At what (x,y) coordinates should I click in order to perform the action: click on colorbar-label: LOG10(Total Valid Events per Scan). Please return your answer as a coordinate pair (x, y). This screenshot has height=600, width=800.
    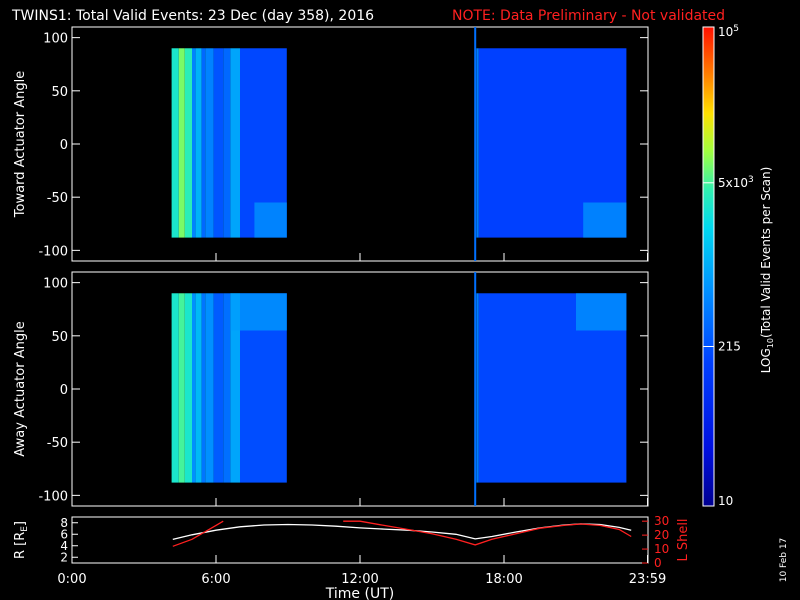
    Looking at the image, I should click on (767, 270).